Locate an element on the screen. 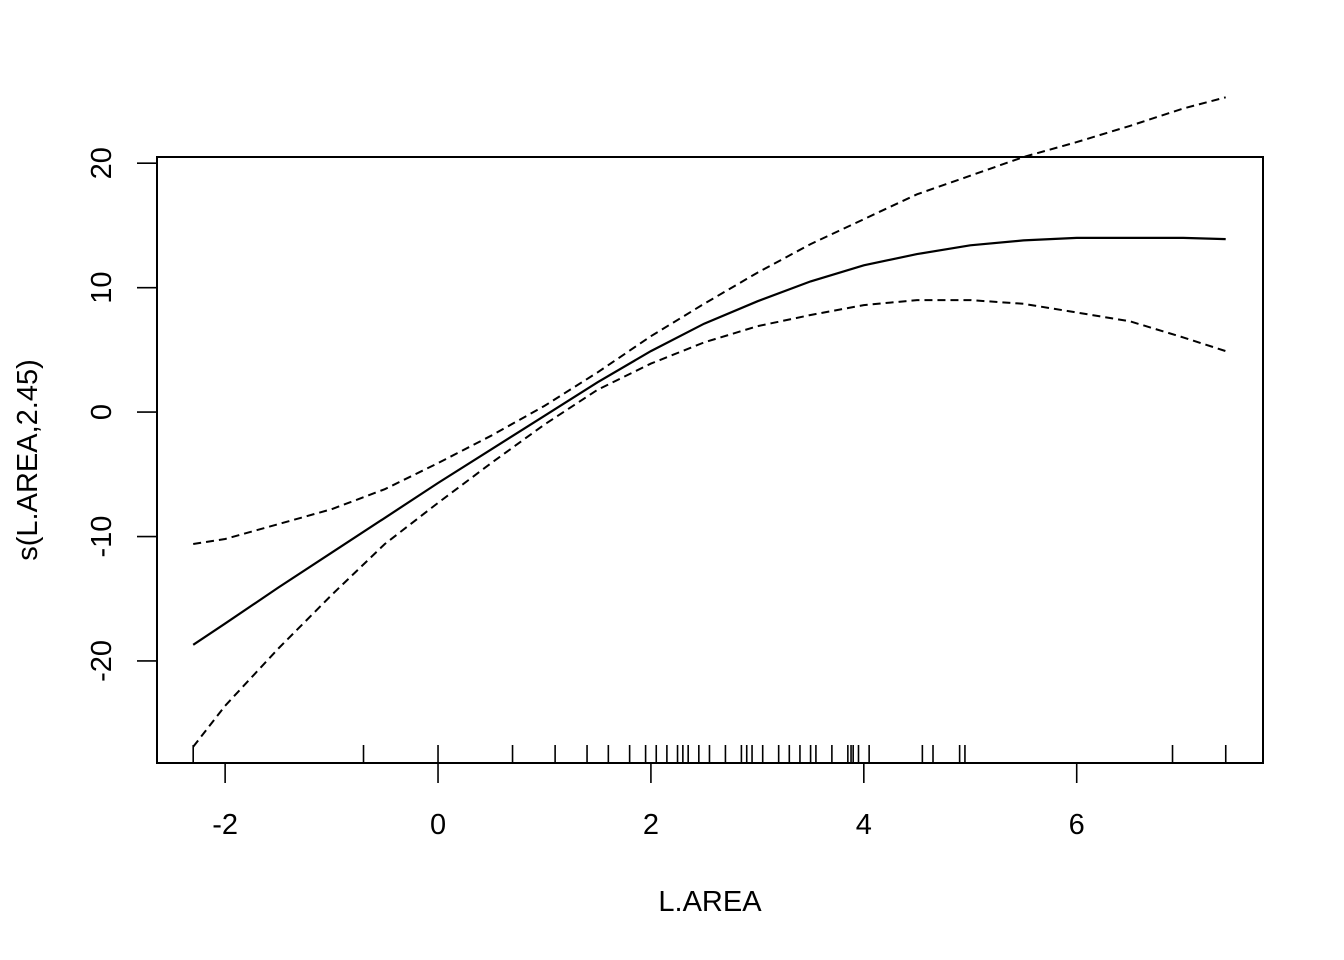 The width and height of the screenshot is (1344, 960). y-tick-label: 20 is located at coordinates (102, 163).